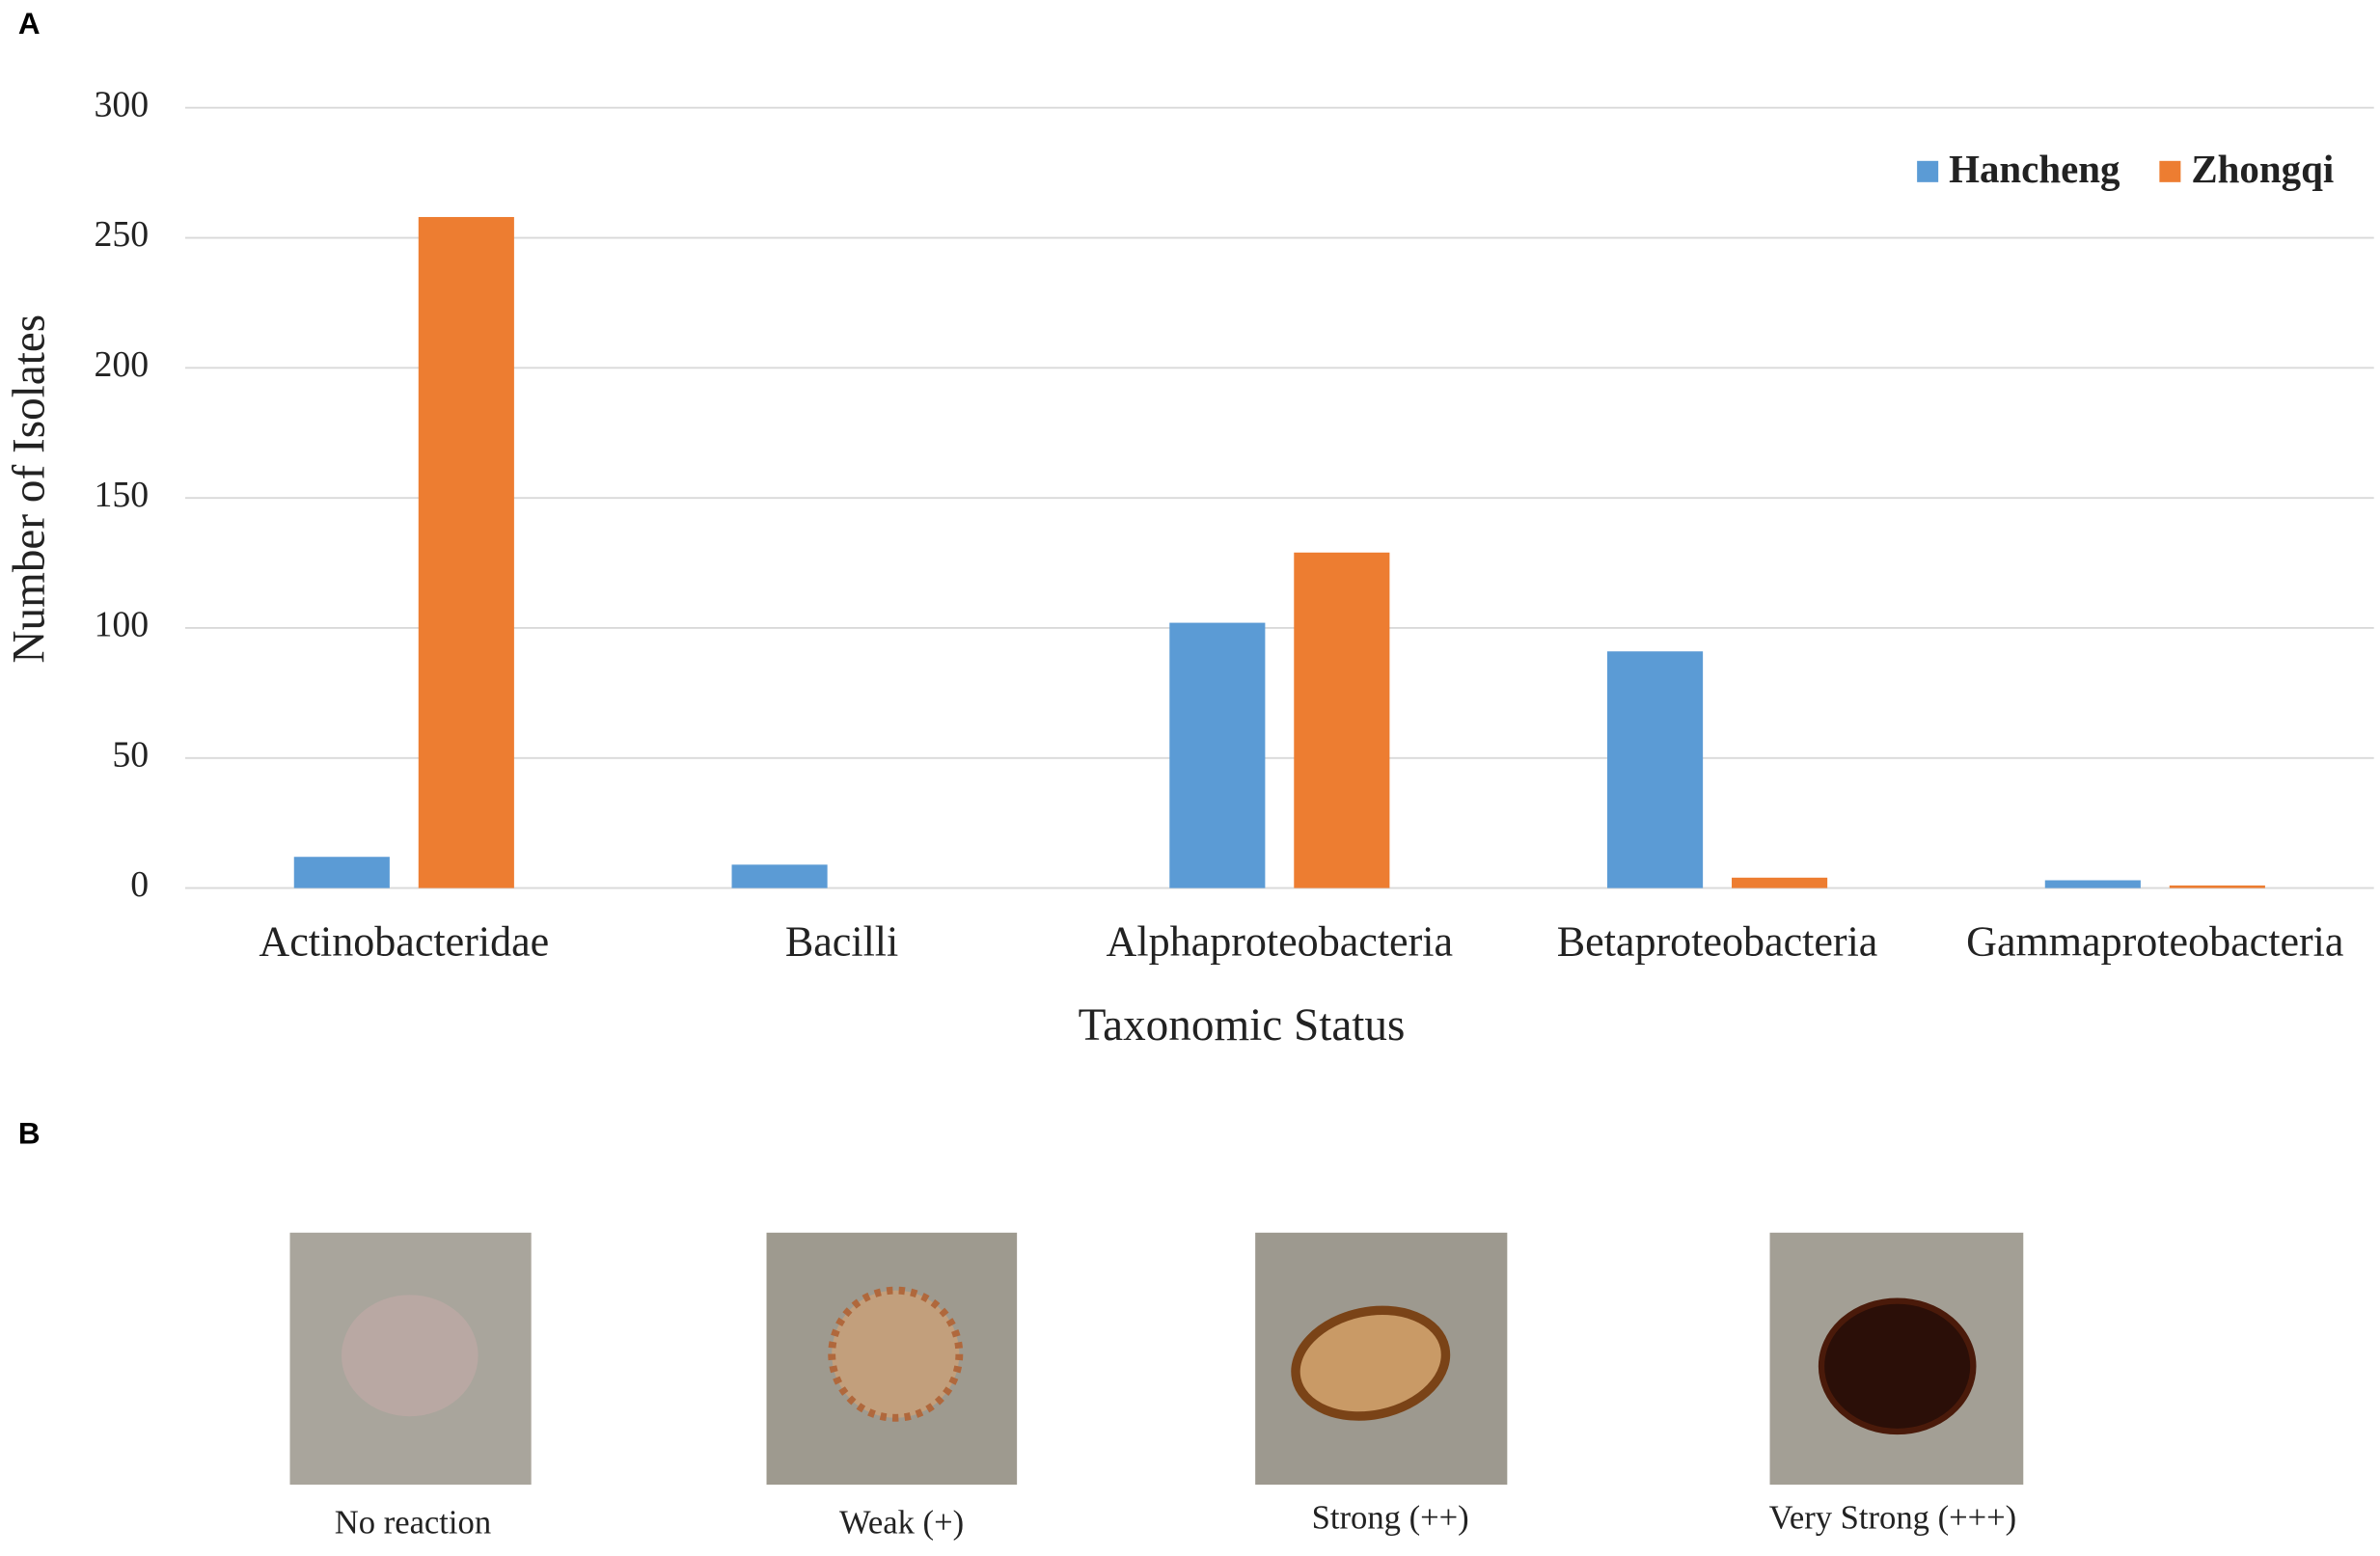 This screenshot has width=2380, height=1556. I want to click on legend-label: Zhongqi, so click(2262, 169).